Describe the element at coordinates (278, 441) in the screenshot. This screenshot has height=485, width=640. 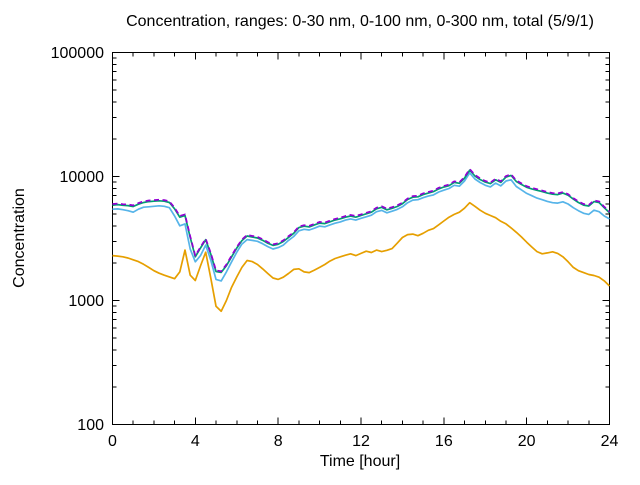
I see `x-tick-label: 8` at that location.